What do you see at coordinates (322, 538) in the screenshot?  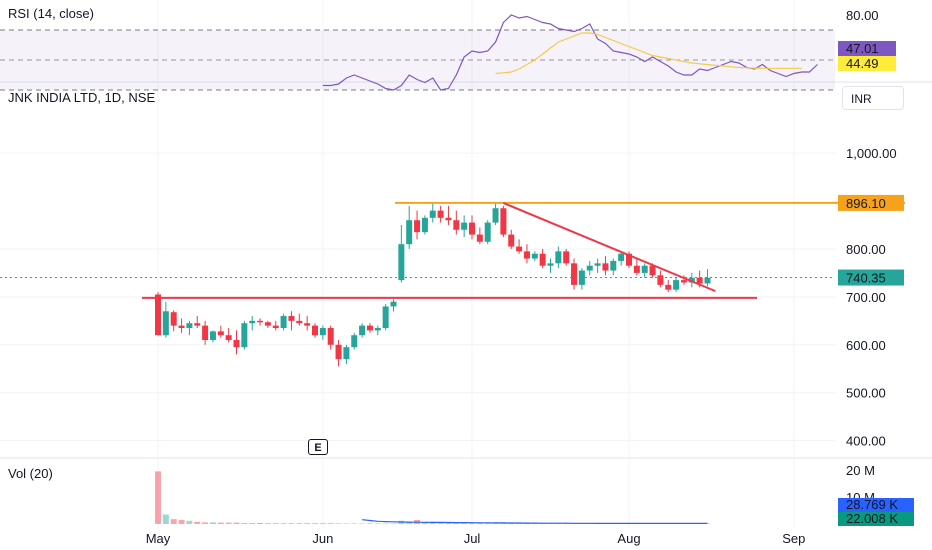 I see `x-tick-label: Jun` at bounding box center [322, 538].